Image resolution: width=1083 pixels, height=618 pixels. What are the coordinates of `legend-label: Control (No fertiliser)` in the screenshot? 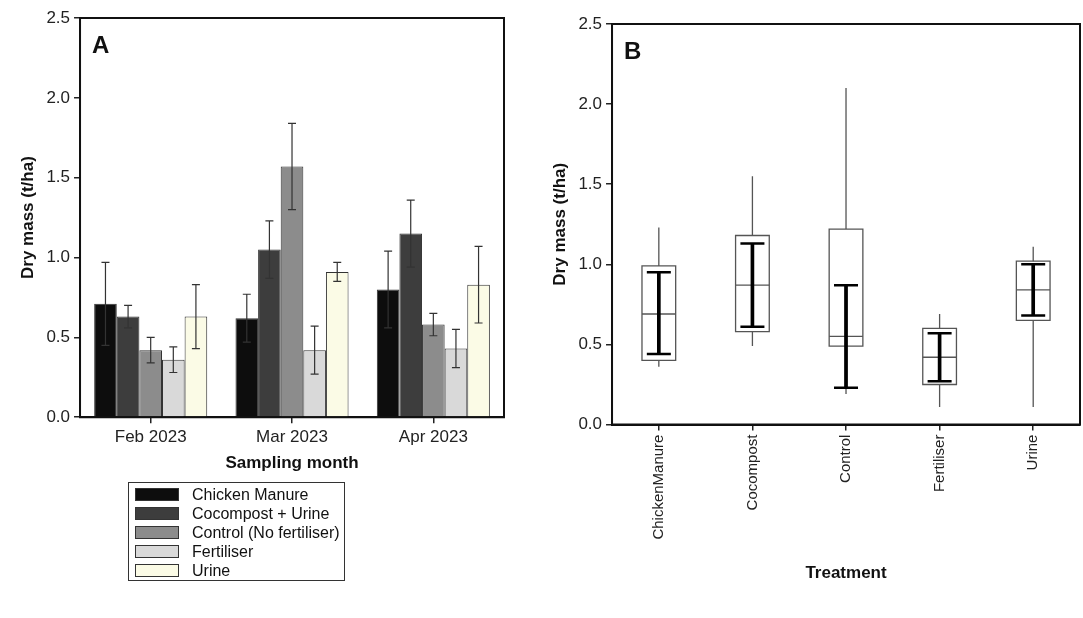 It's located at (266, 532).